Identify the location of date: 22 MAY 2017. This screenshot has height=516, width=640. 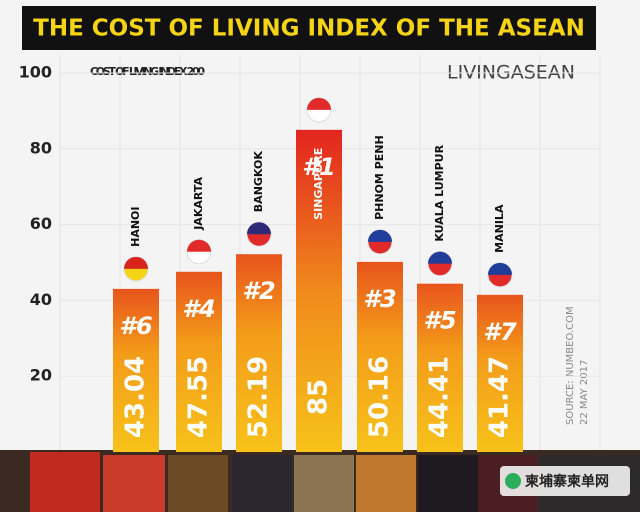
(584, 392).